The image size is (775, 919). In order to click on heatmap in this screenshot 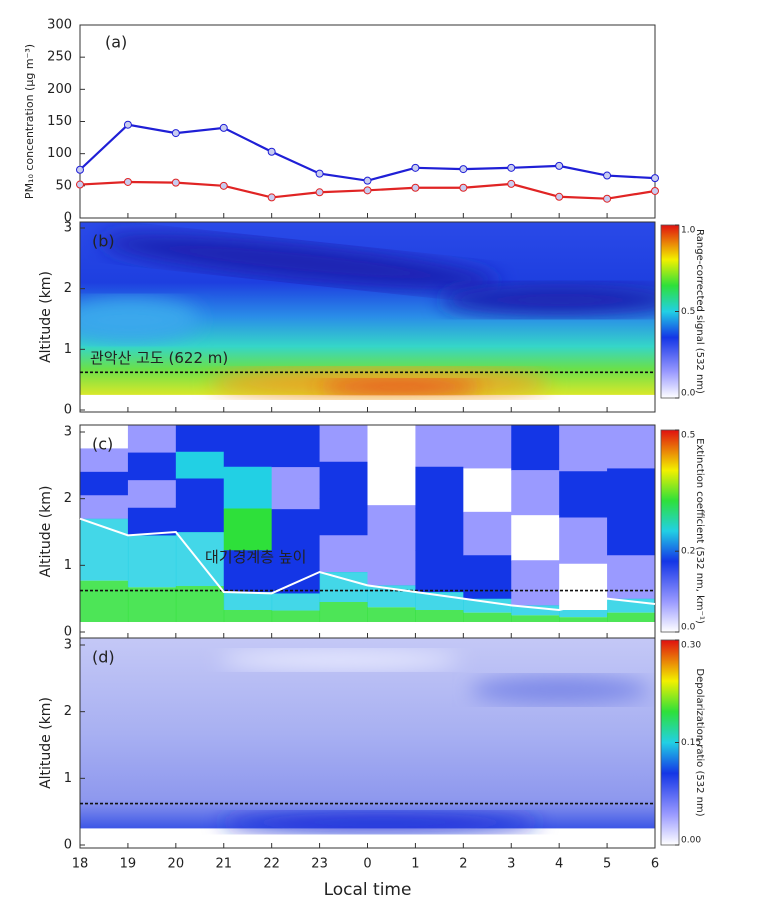, I will do `click(367, 309)`.